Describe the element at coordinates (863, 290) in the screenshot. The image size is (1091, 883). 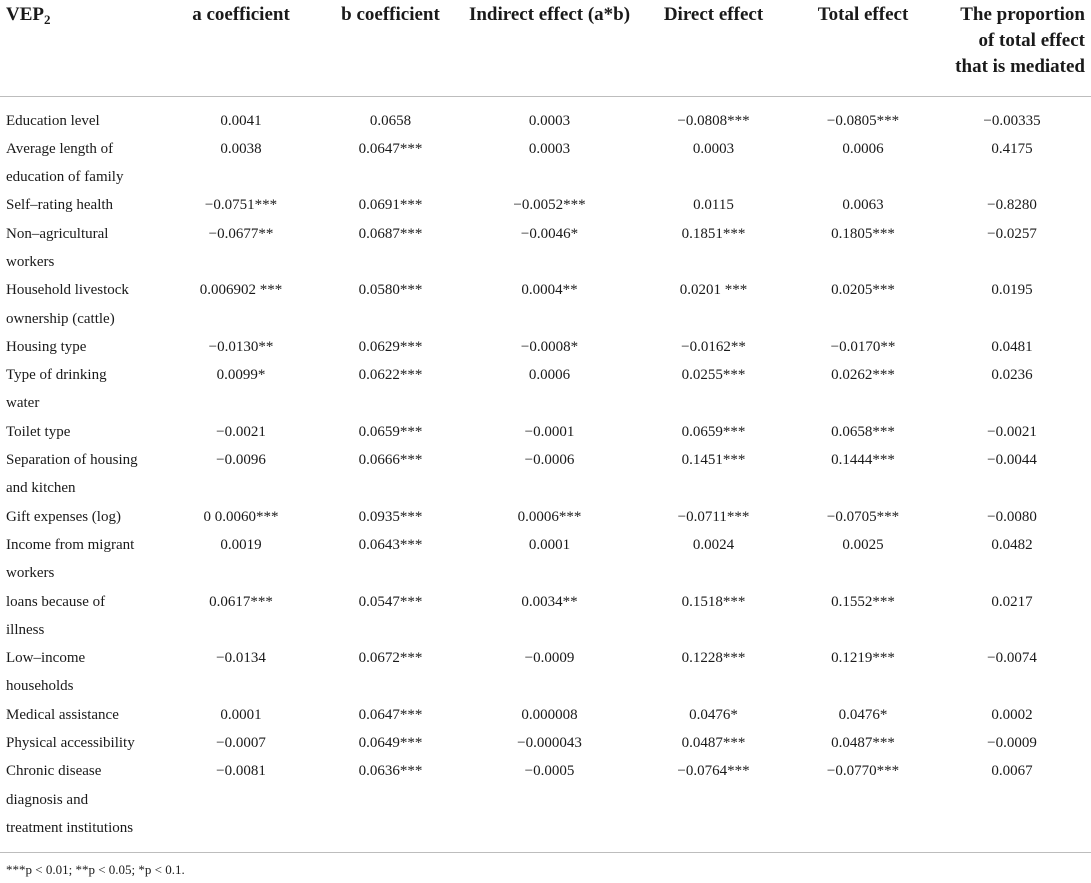
I see `cell-total: 0.0205***` at that location.